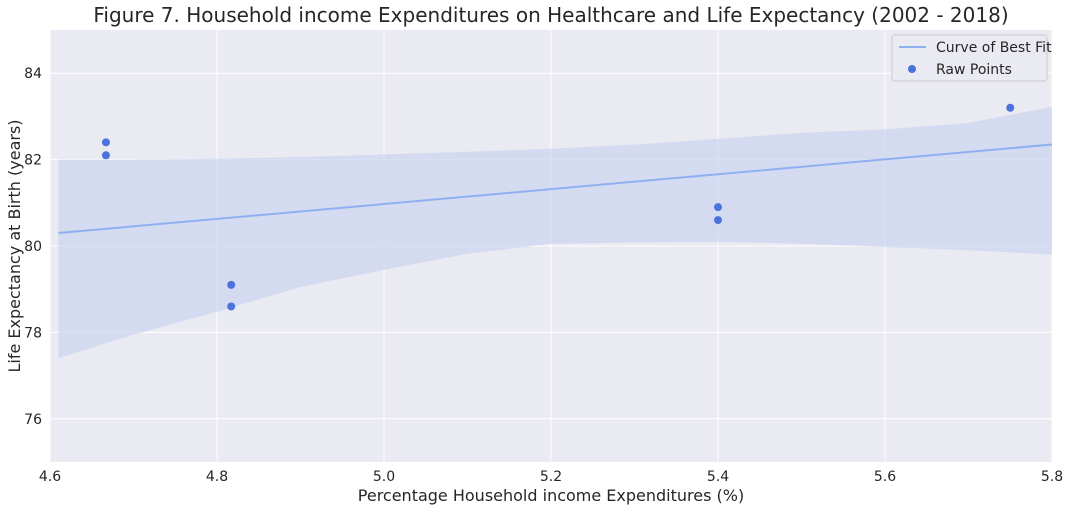  Describe the element at coordinates (1052, 477) in the screenshot. I see `x-tick-label: 5.8` at that location.